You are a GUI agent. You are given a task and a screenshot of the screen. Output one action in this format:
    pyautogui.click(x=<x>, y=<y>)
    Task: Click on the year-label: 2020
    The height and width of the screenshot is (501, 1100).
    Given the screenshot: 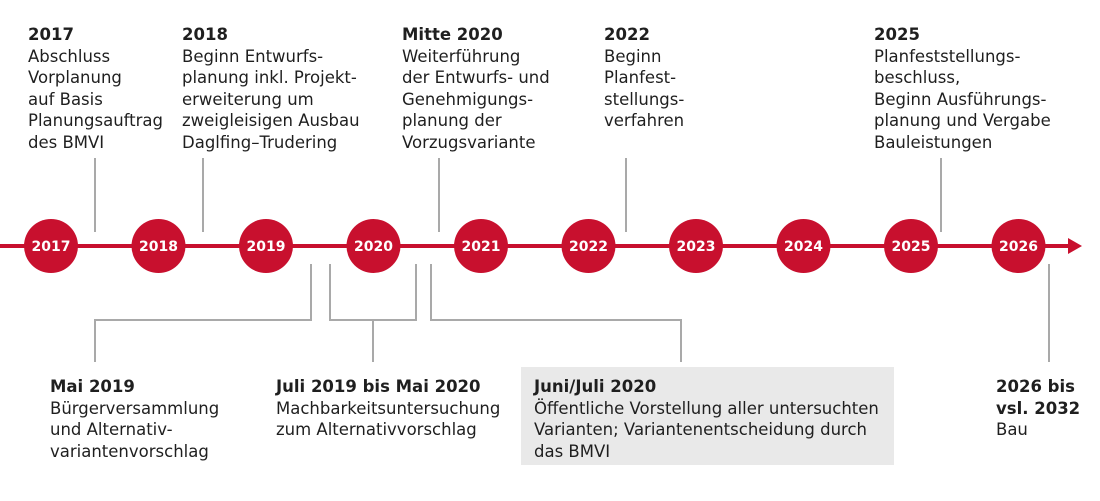 What is the action you would take?
    pyautogui.click(x=373, y=247)
    